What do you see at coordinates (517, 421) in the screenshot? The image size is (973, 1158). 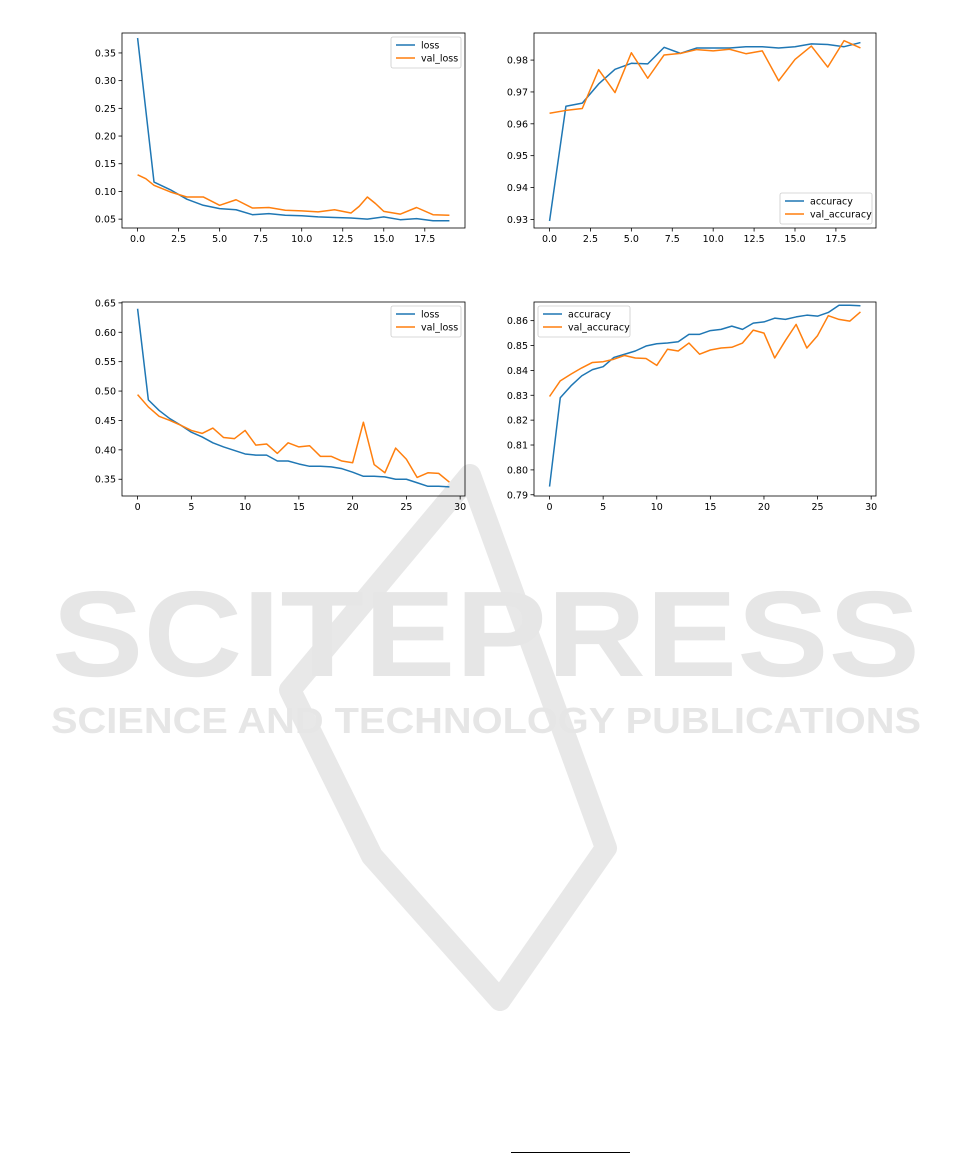 I see `y-tick-label: 0.82` at bounding box center [517, 421].